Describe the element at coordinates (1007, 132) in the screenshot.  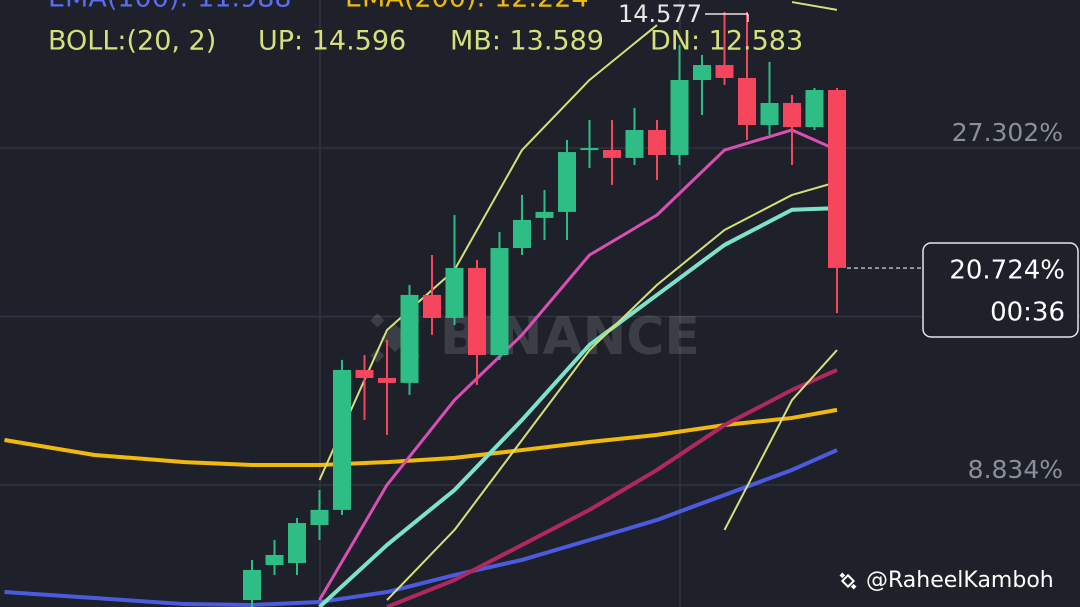
I see `y-tick-label: 27.302%` at that location.